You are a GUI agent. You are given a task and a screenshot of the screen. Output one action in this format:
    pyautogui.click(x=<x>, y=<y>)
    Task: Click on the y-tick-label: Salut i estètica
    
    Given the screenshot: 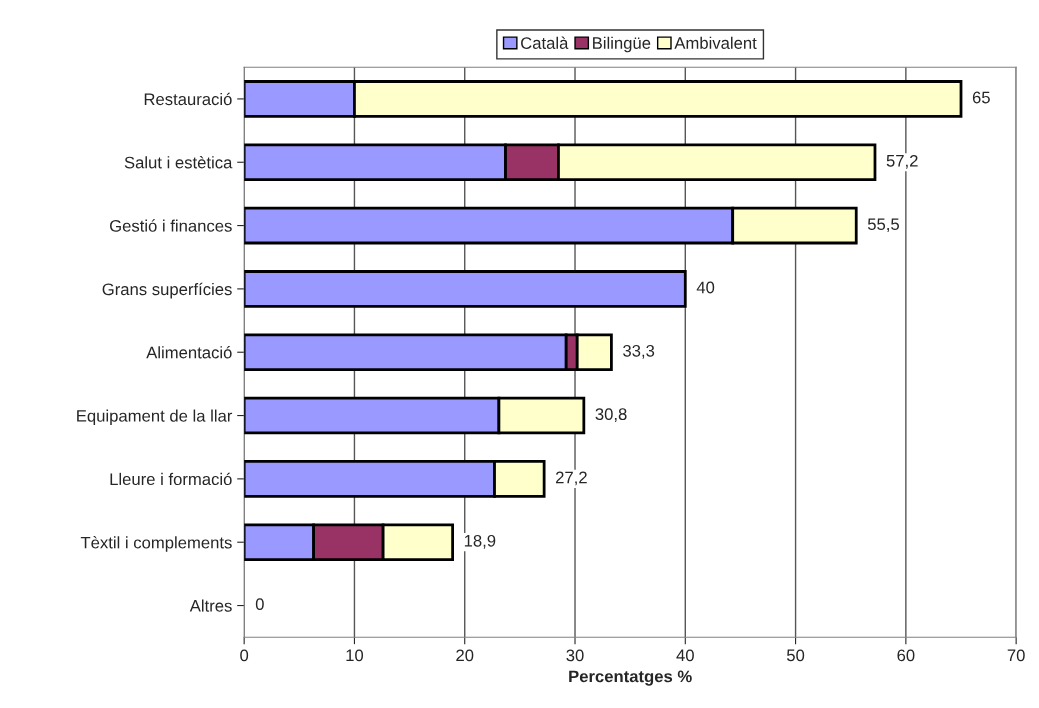 What is the action you would take?
    pyautogui.click(x=178, y=162)
    